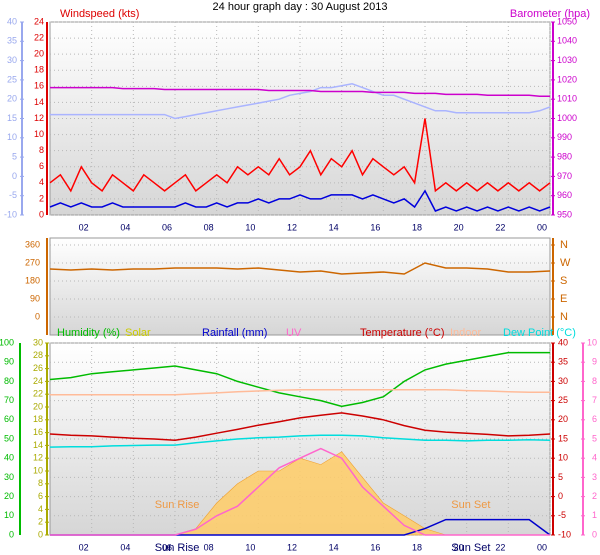 The width and height of the screenshot is (600, 555). What do you see at coordinates (234, 333) in the screenshot?
I see `legend-entry: Rainfall (mm)` at bounding box center [234, 333].